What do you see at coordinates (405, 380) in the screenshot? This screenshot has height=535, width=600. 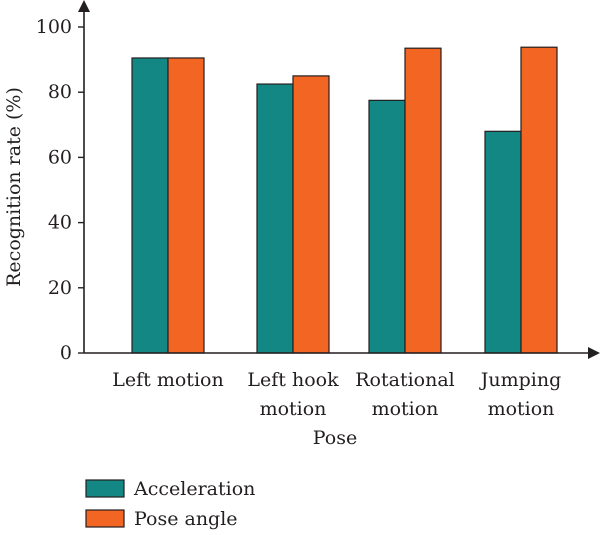 I see `x-category-line: Rotational` at bounding box center [405, 380].